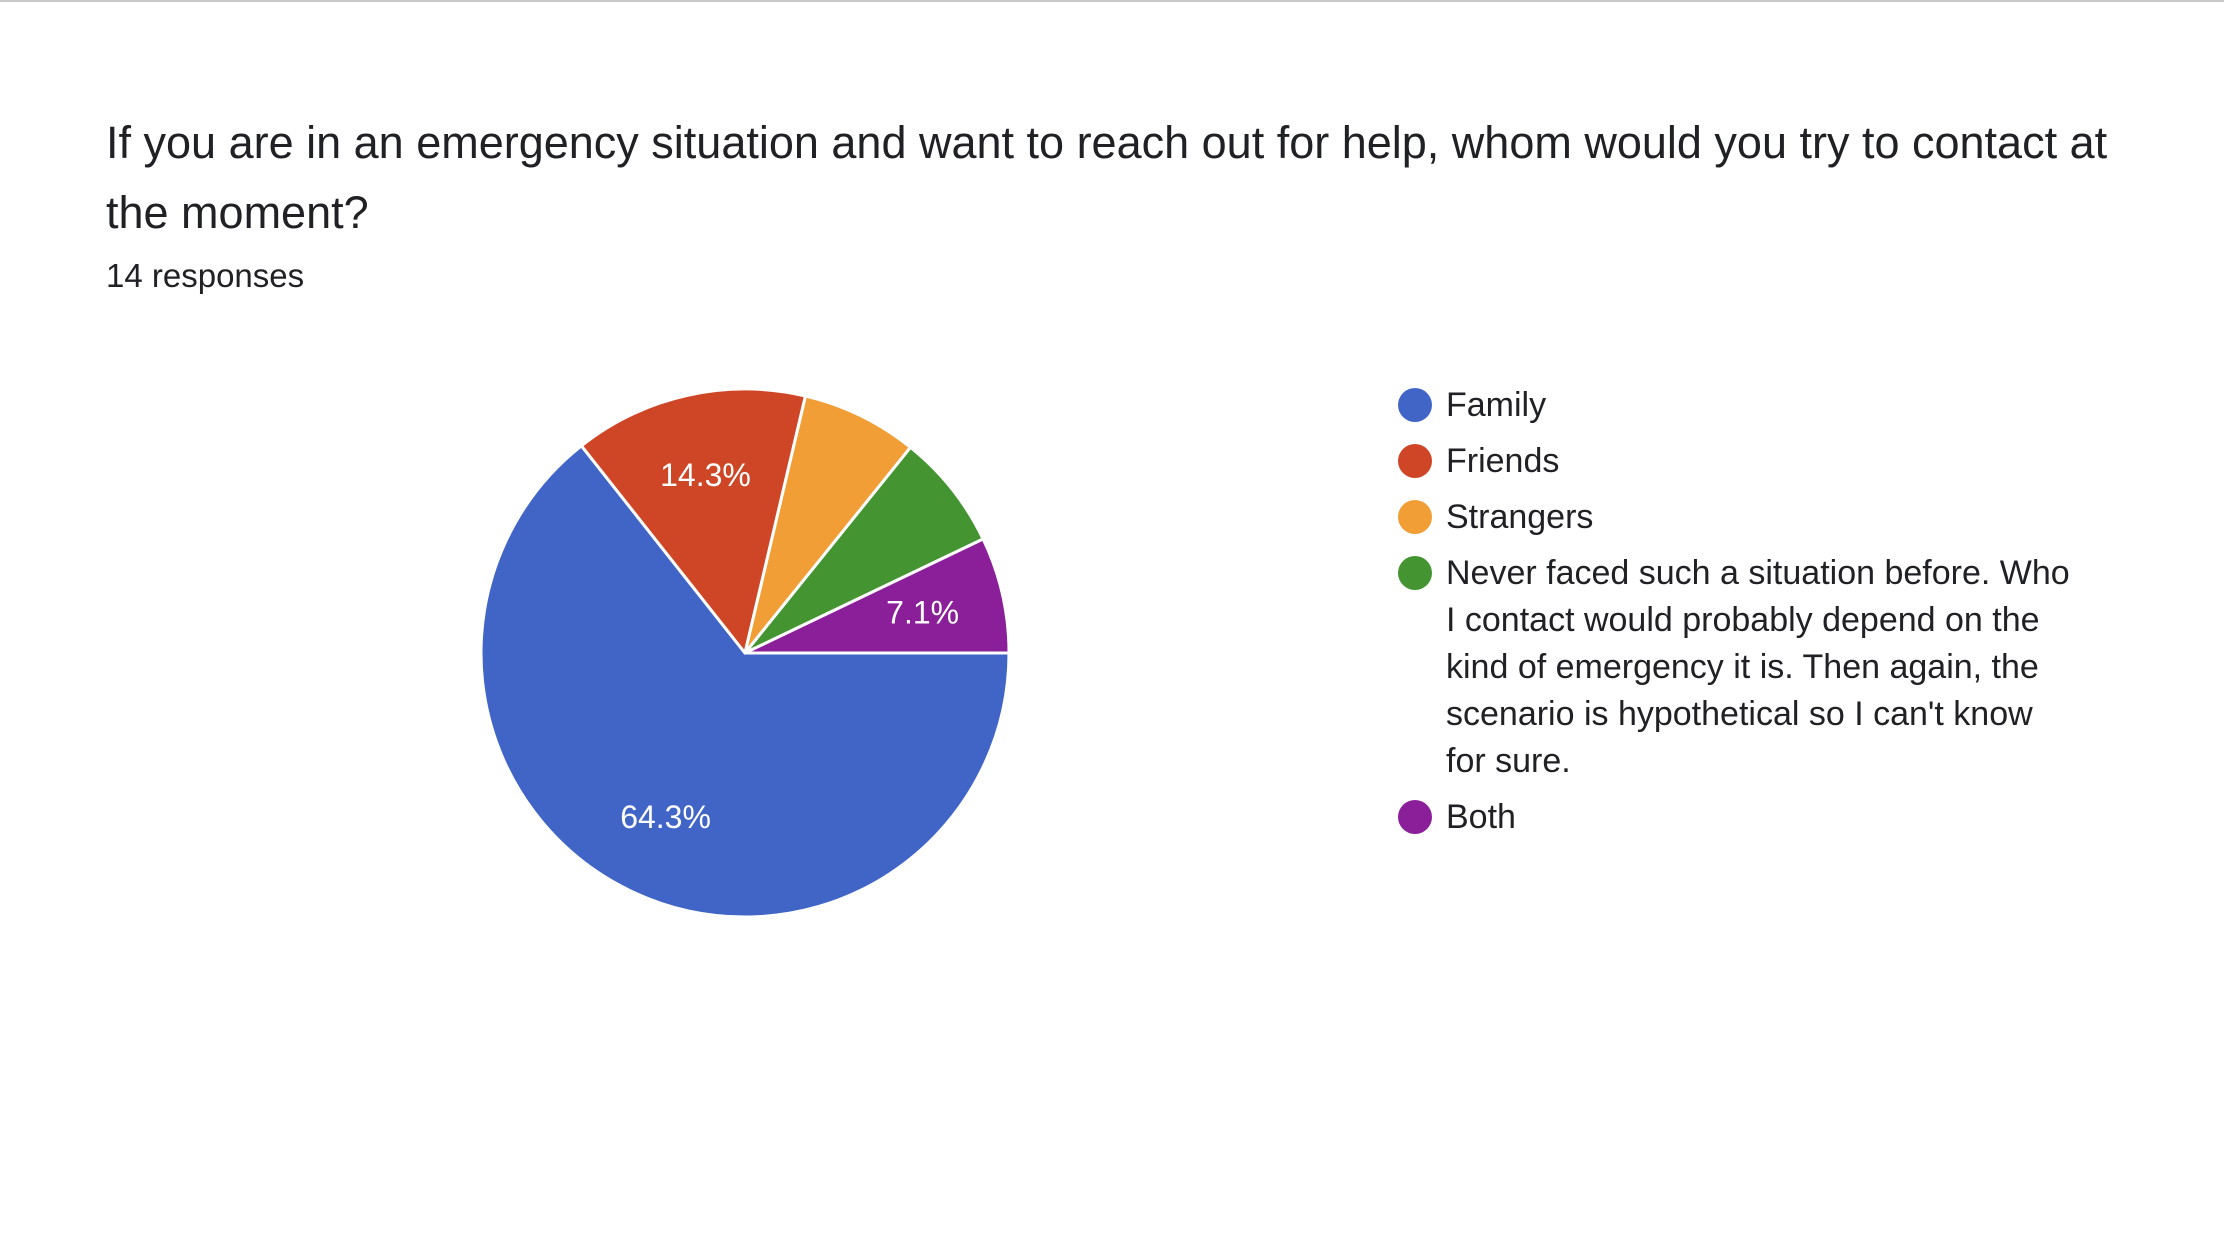 This screenshot has width=2224, height=1248. What do you see at coordinates (1738, 405) in the screenshot?
I see `legend-item-1: Family` at bounding box center [1738, 405].